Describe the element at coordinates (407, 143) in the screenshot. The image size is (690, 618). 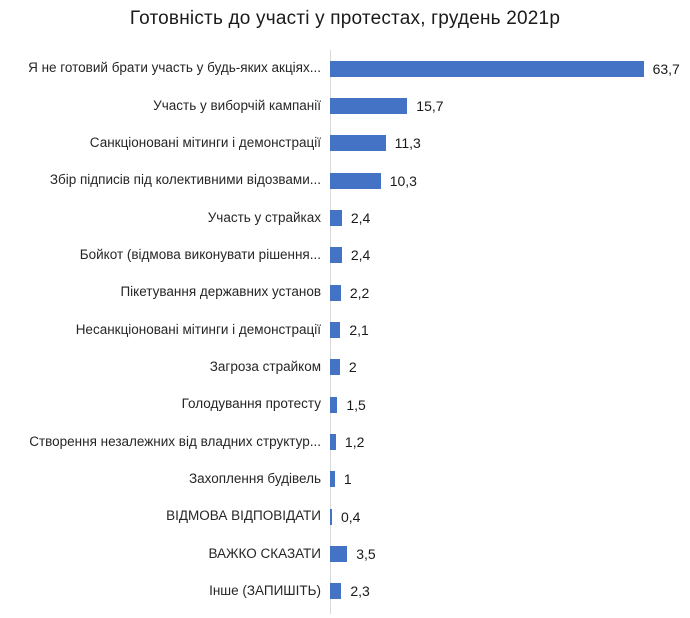
I see `value-label: 11,3` at that location.